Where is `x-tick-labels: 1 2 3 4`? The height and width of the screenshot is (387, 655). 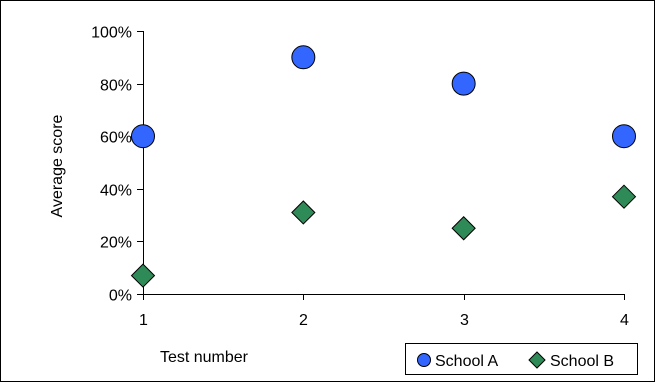 x-tick-labels: 1 2 3 4 is located at coordinates (384, 320).